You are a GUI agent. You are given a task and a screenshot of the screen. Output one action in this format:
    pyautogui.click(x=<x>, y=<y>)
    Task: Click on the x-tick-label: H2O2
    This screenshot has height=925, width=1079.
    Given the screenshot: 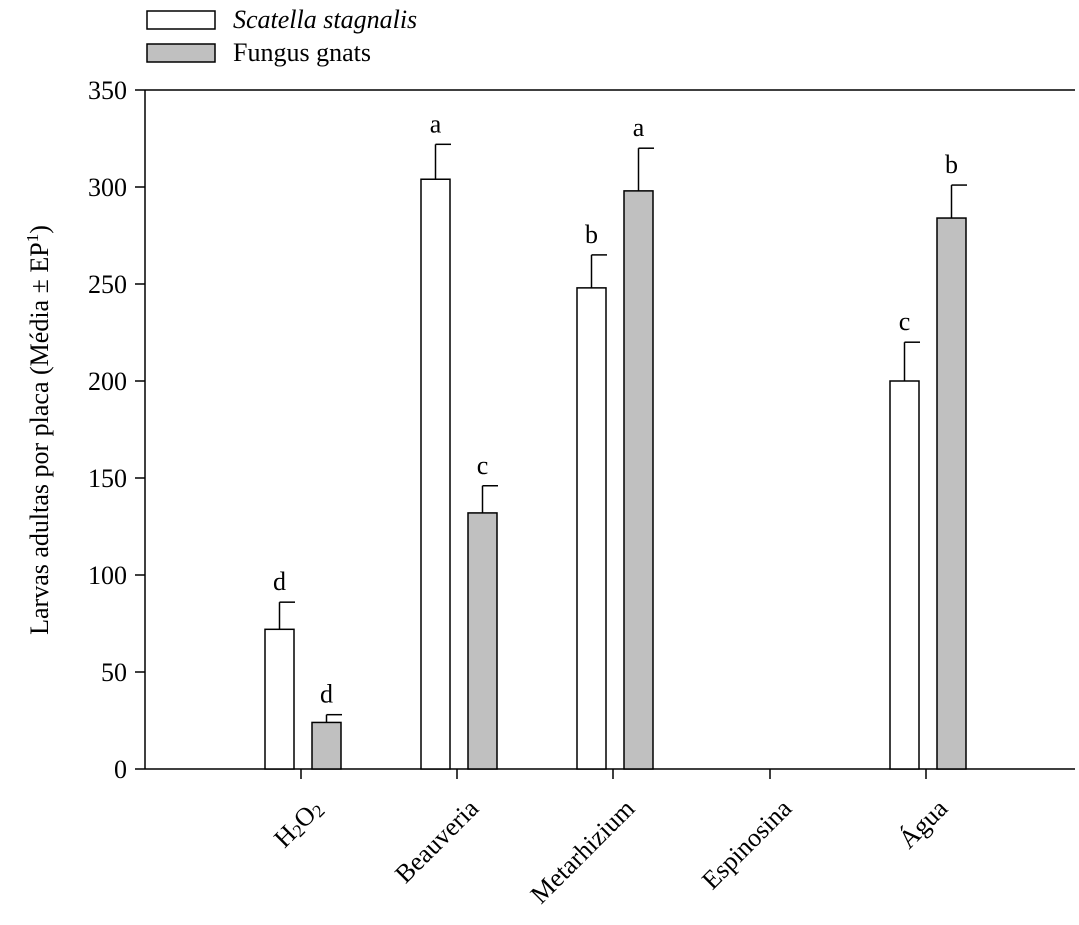 What is the action you would take?
    pyautogui.click(x=298, y=824)
    